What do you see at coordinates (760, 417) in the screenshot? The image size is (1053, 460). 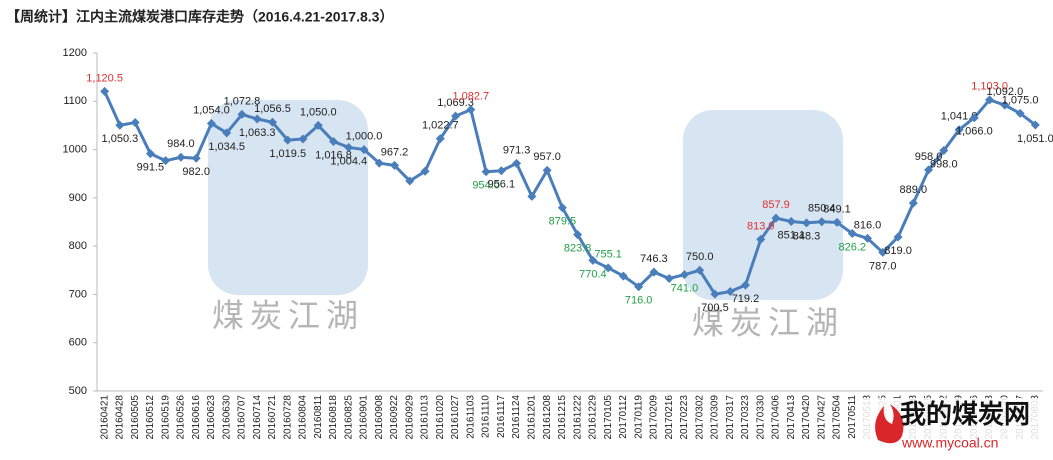 I see `x-tick-label: 20170330` at bounding box center [760, 417].